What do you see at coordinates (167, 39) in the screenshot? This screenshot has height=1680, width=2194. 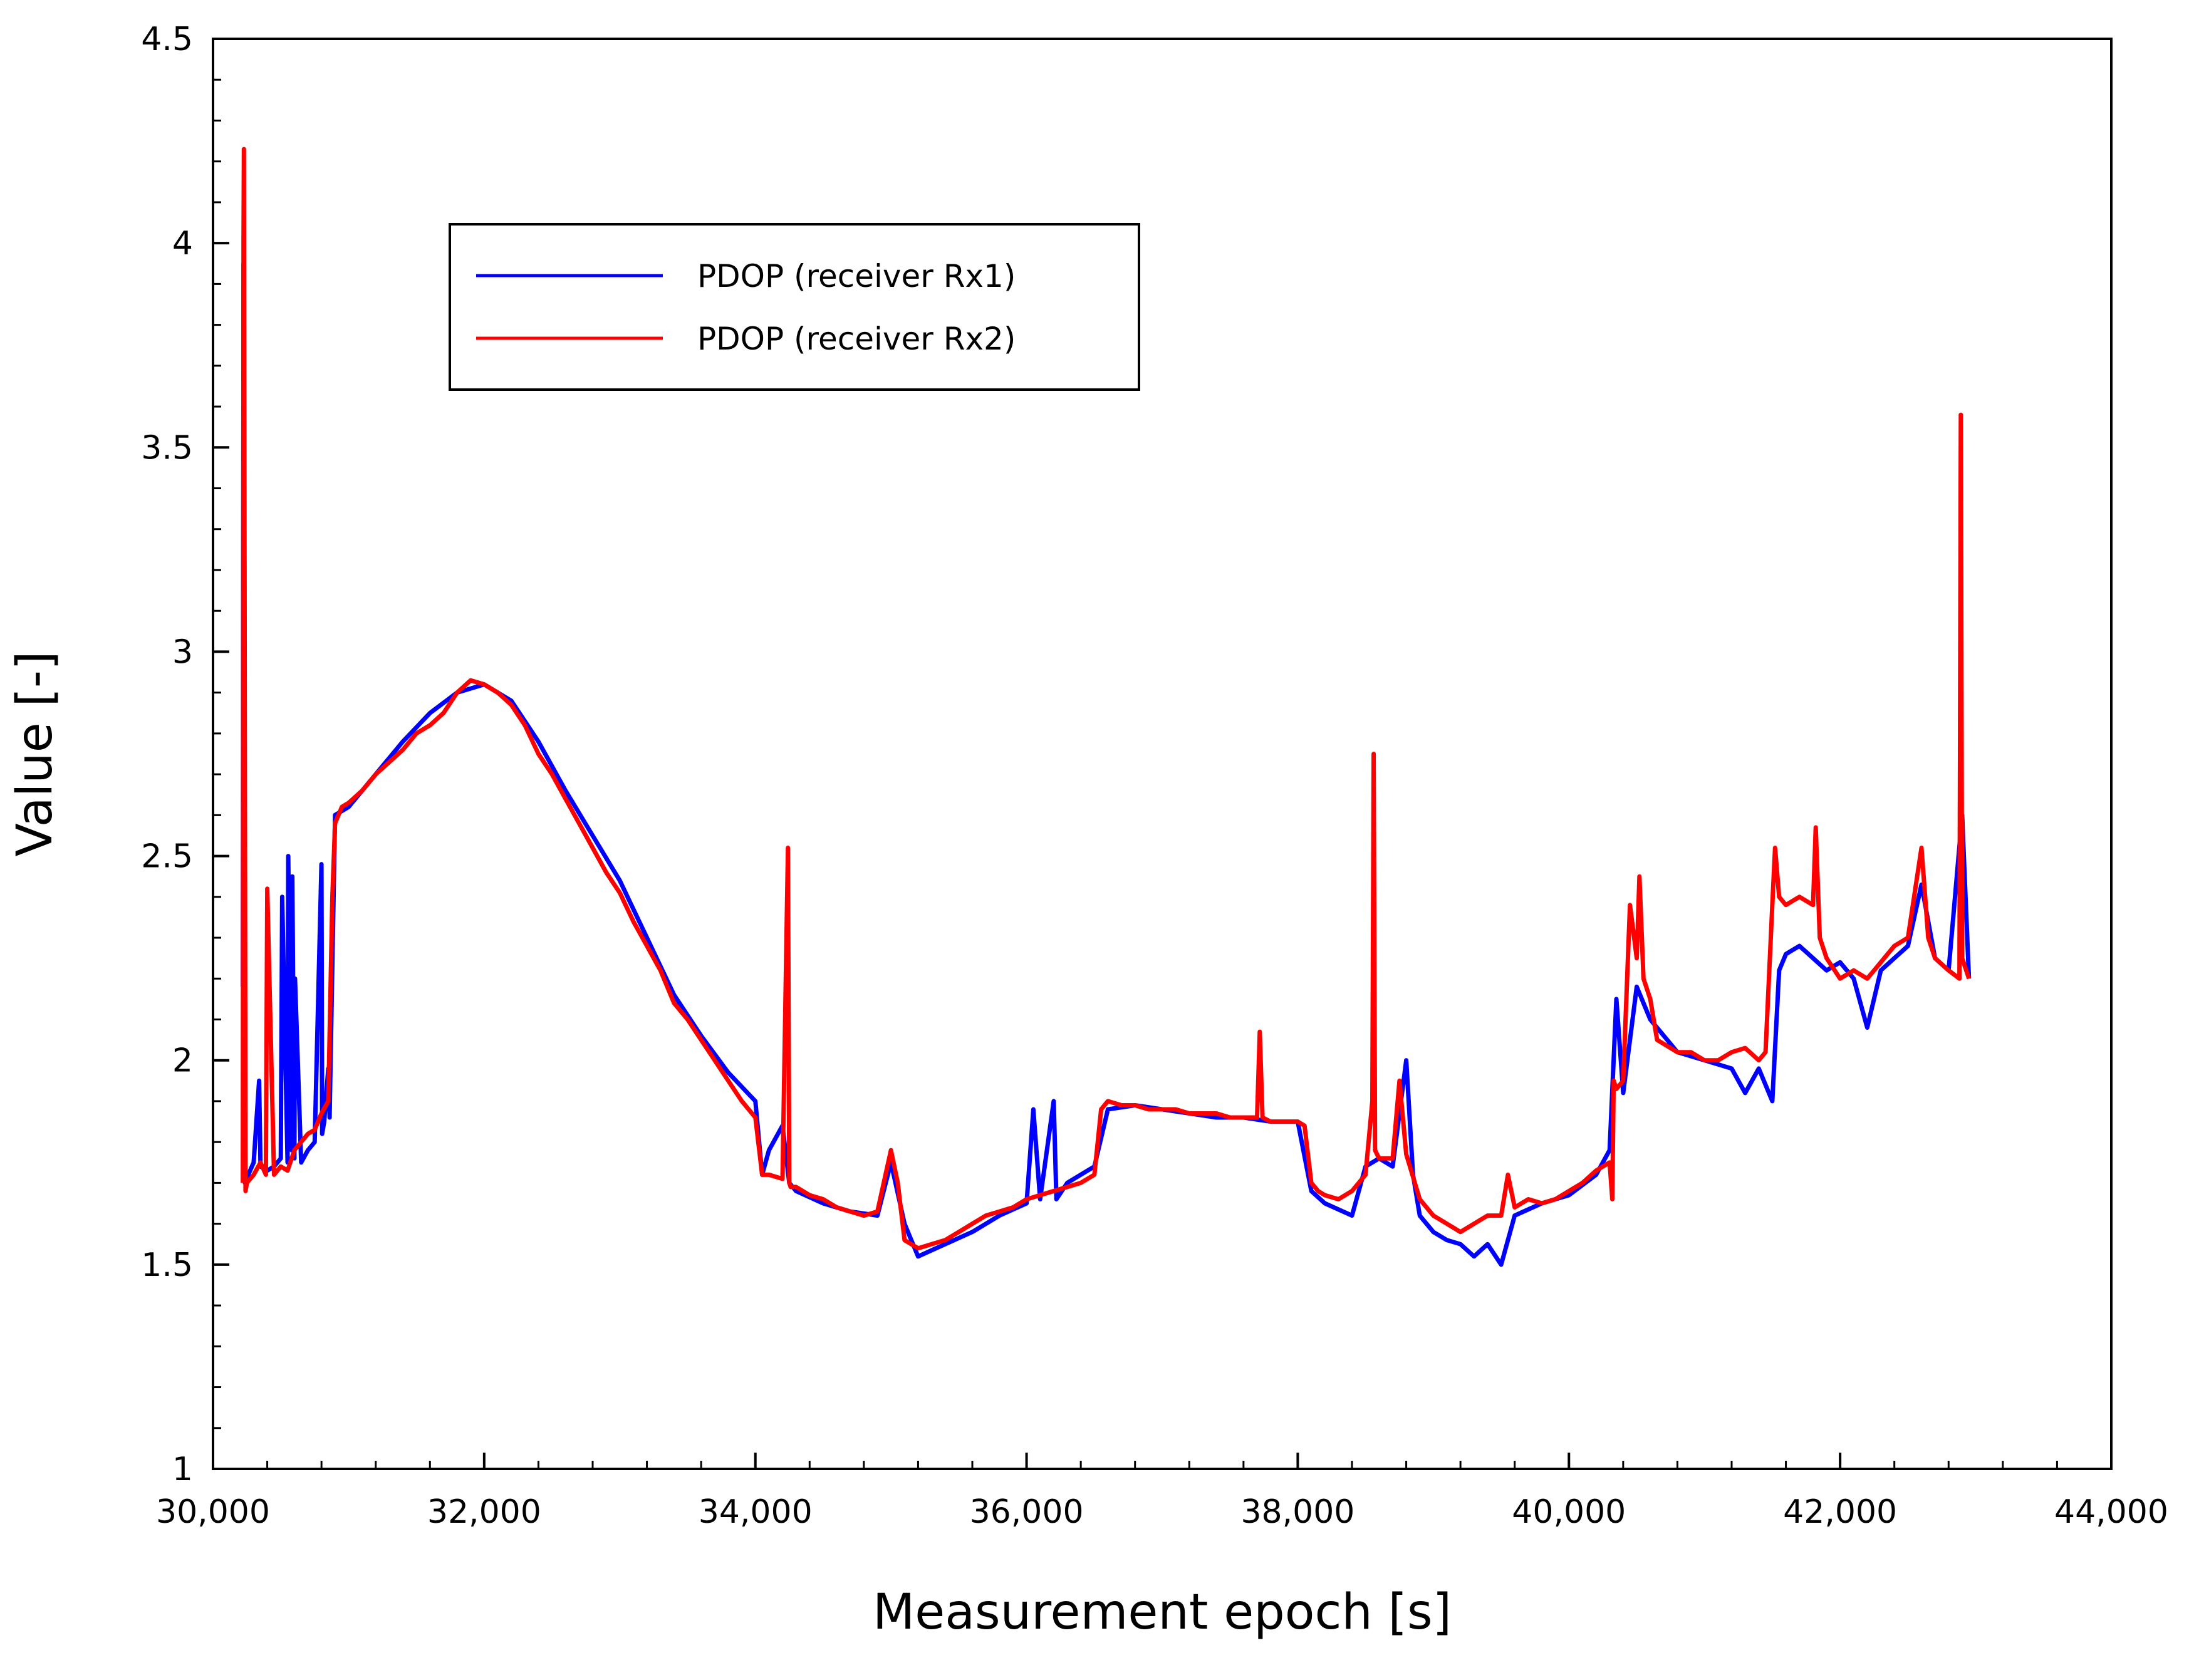 I see `y-tick-label: 4.5` at bounding box center [167, 39].